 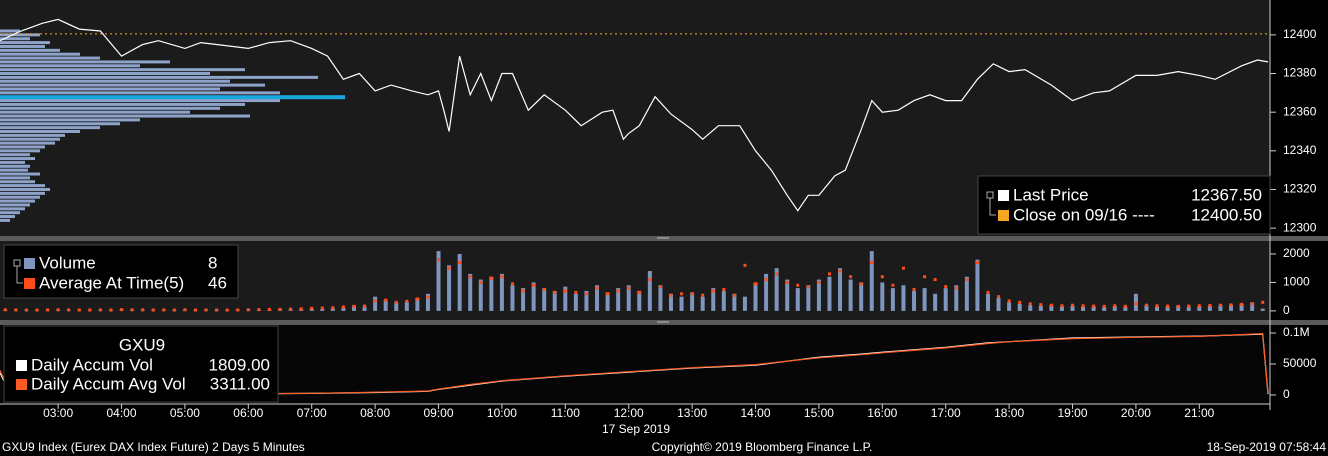 What do you see at coordinates (1267, 447) in the screenshot?
I see `footer-right: 18-Sep-2019 07:58:44` at bounding box center [1267, 447].